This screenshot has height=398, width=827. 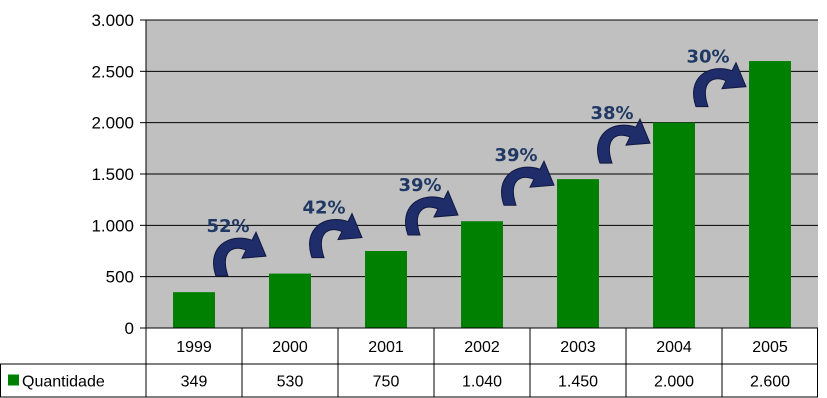 I want to click on table-value-cell: 530, so click(x=290, y=382).